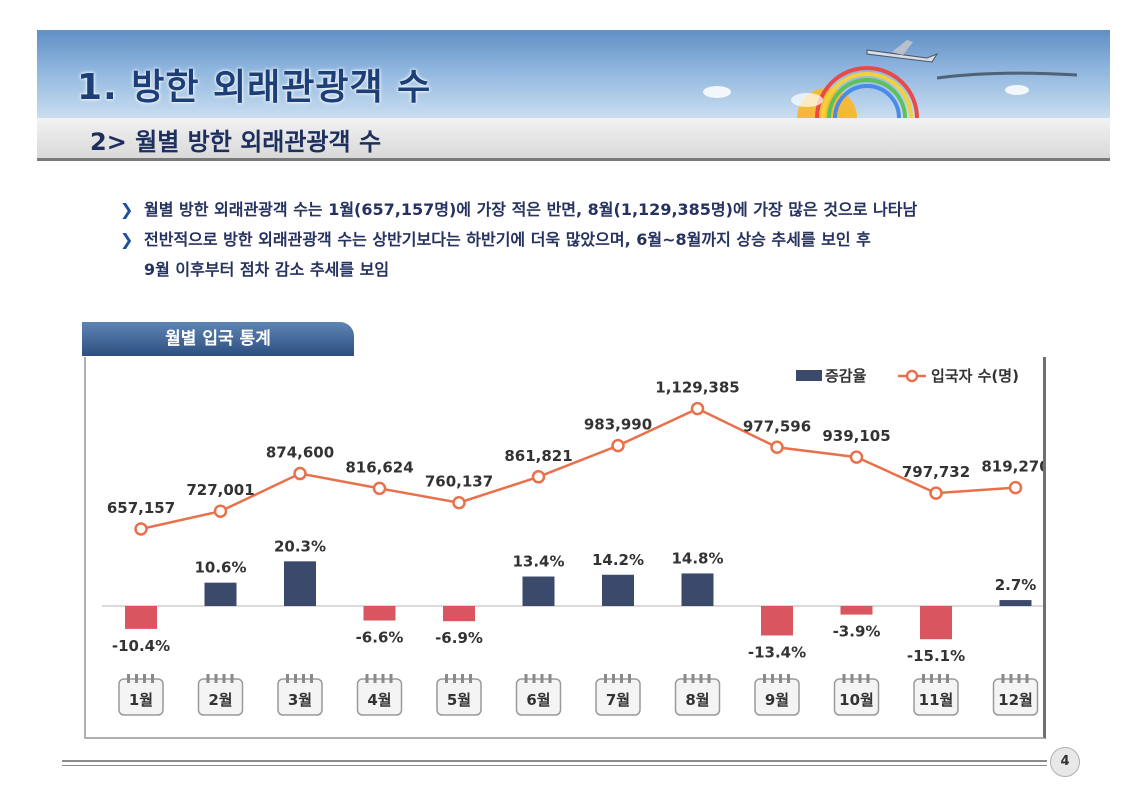  Describe the element at coordinates (300, 453) in the screenshot. I see `line-data-label: 874,600` at that location.